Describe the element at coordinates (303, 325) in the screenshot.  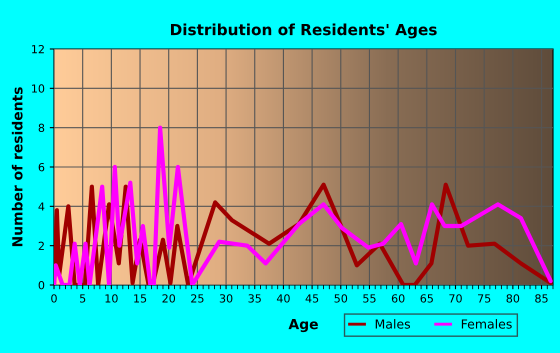
I see `x-axis-title: Age` at that location.